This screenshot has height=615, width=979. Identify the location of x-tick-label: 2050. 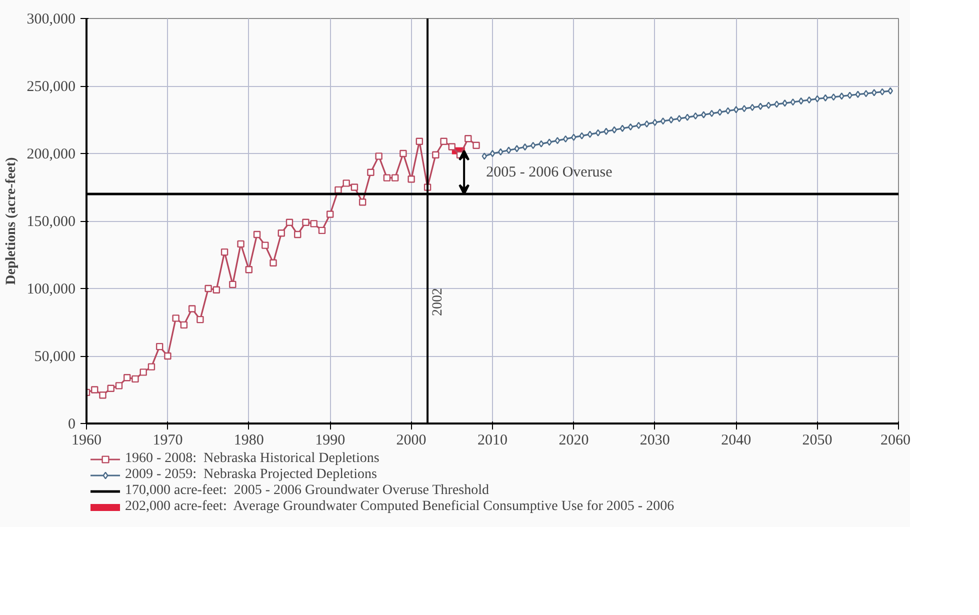
(817, 440).